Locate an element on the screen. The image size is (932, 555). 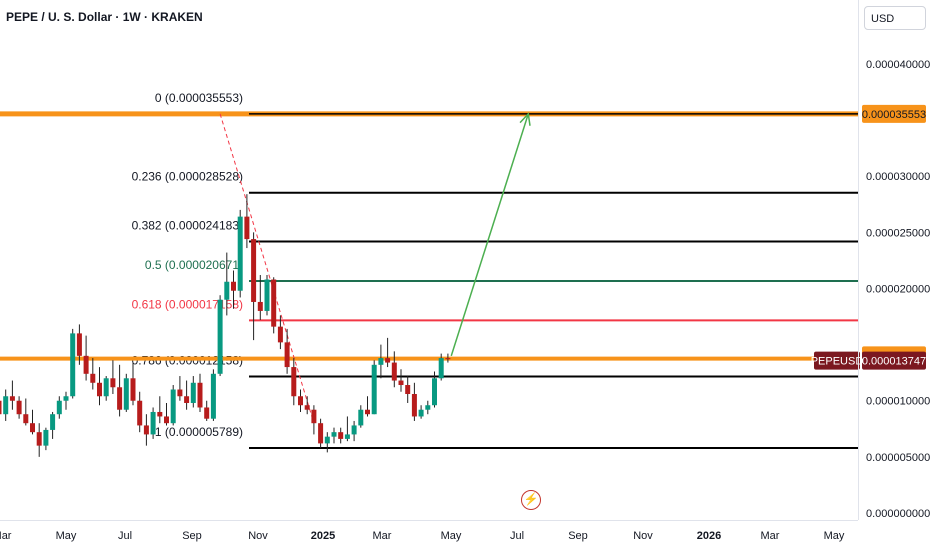
chart-title: PEPE / U. S. Dollar · 1W · KRAKEN is located at coordinates (104, 17).